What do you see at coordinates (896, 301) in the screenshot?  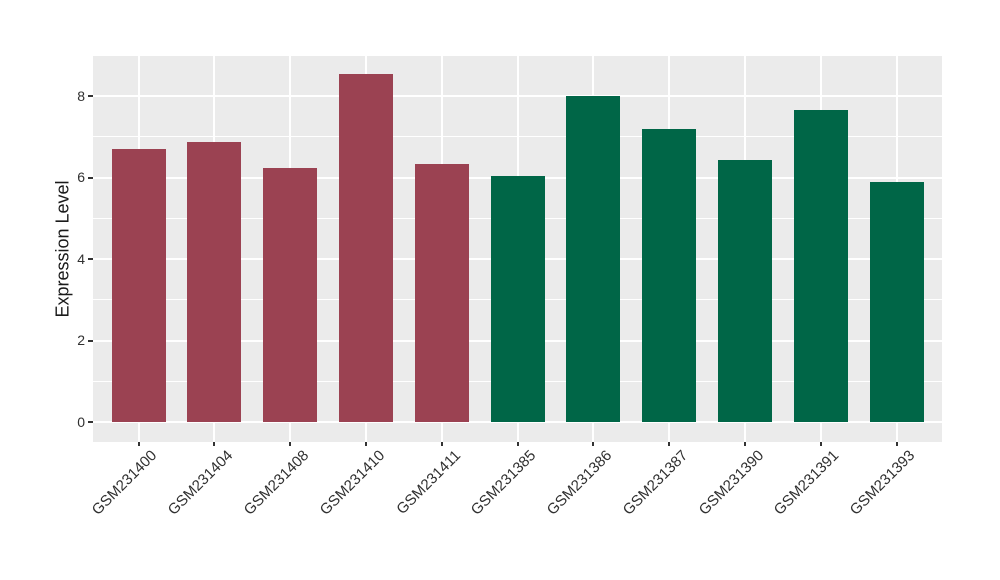 I see `bar-GSM231393` at bounding box center [896, 301].